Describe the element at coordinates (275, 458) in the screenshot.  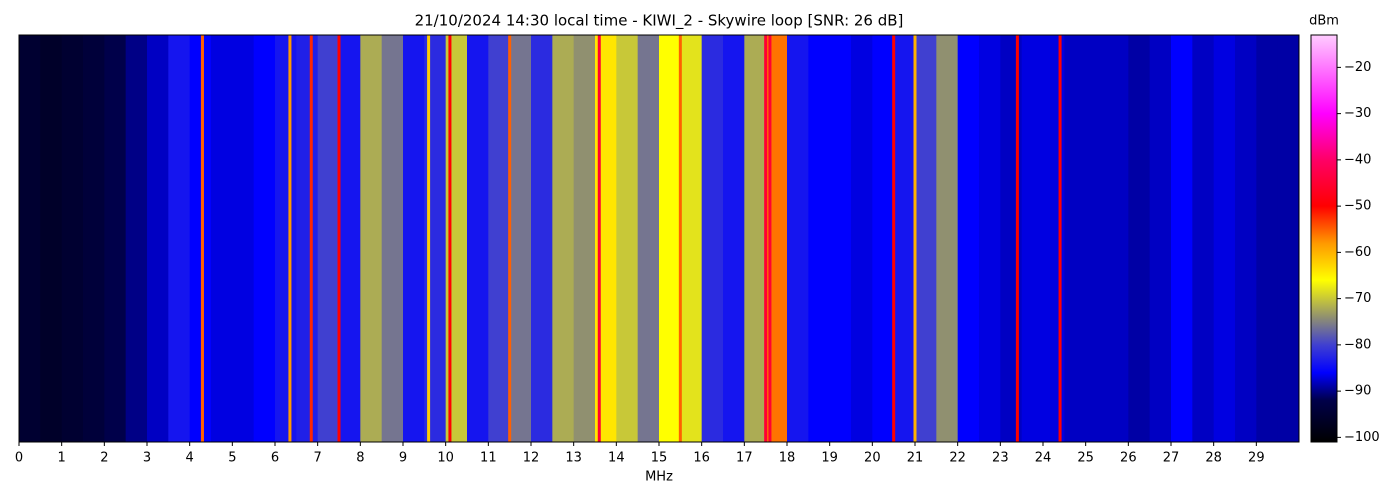
I see `x-tick-label: 6` at that location.